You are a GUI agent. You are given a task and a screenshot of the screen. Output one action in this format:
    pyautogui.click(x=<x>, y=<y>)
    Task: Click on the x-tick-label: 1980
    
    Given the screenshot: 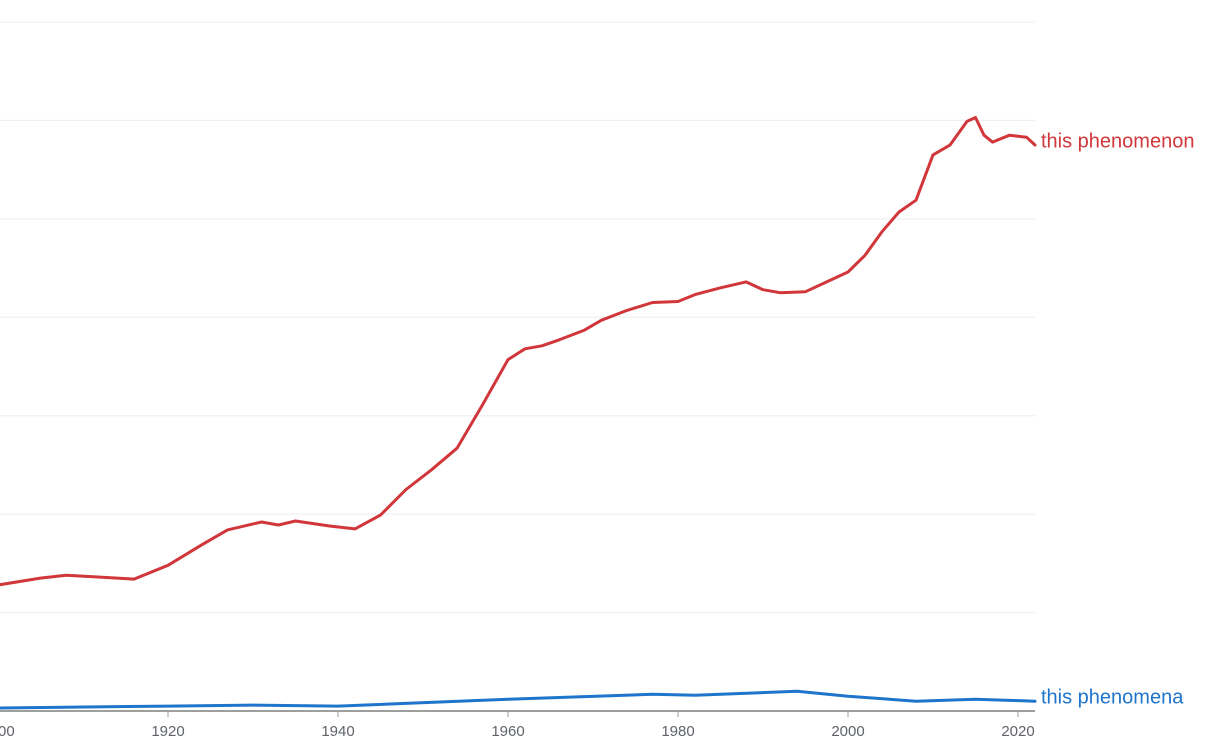 What is the action you would take?
    pyautogui.click(x=677, y=731)
    